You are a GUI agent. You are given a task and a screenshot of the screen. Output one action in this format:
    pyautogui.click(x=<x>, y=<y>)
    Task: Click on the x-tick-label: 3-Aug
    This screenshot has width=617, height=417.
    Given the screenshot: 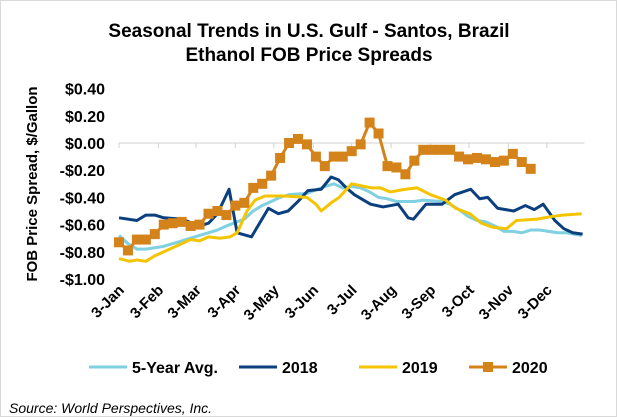 What is the action you would take?
    pyautogui.click(x=379, y=303)
    